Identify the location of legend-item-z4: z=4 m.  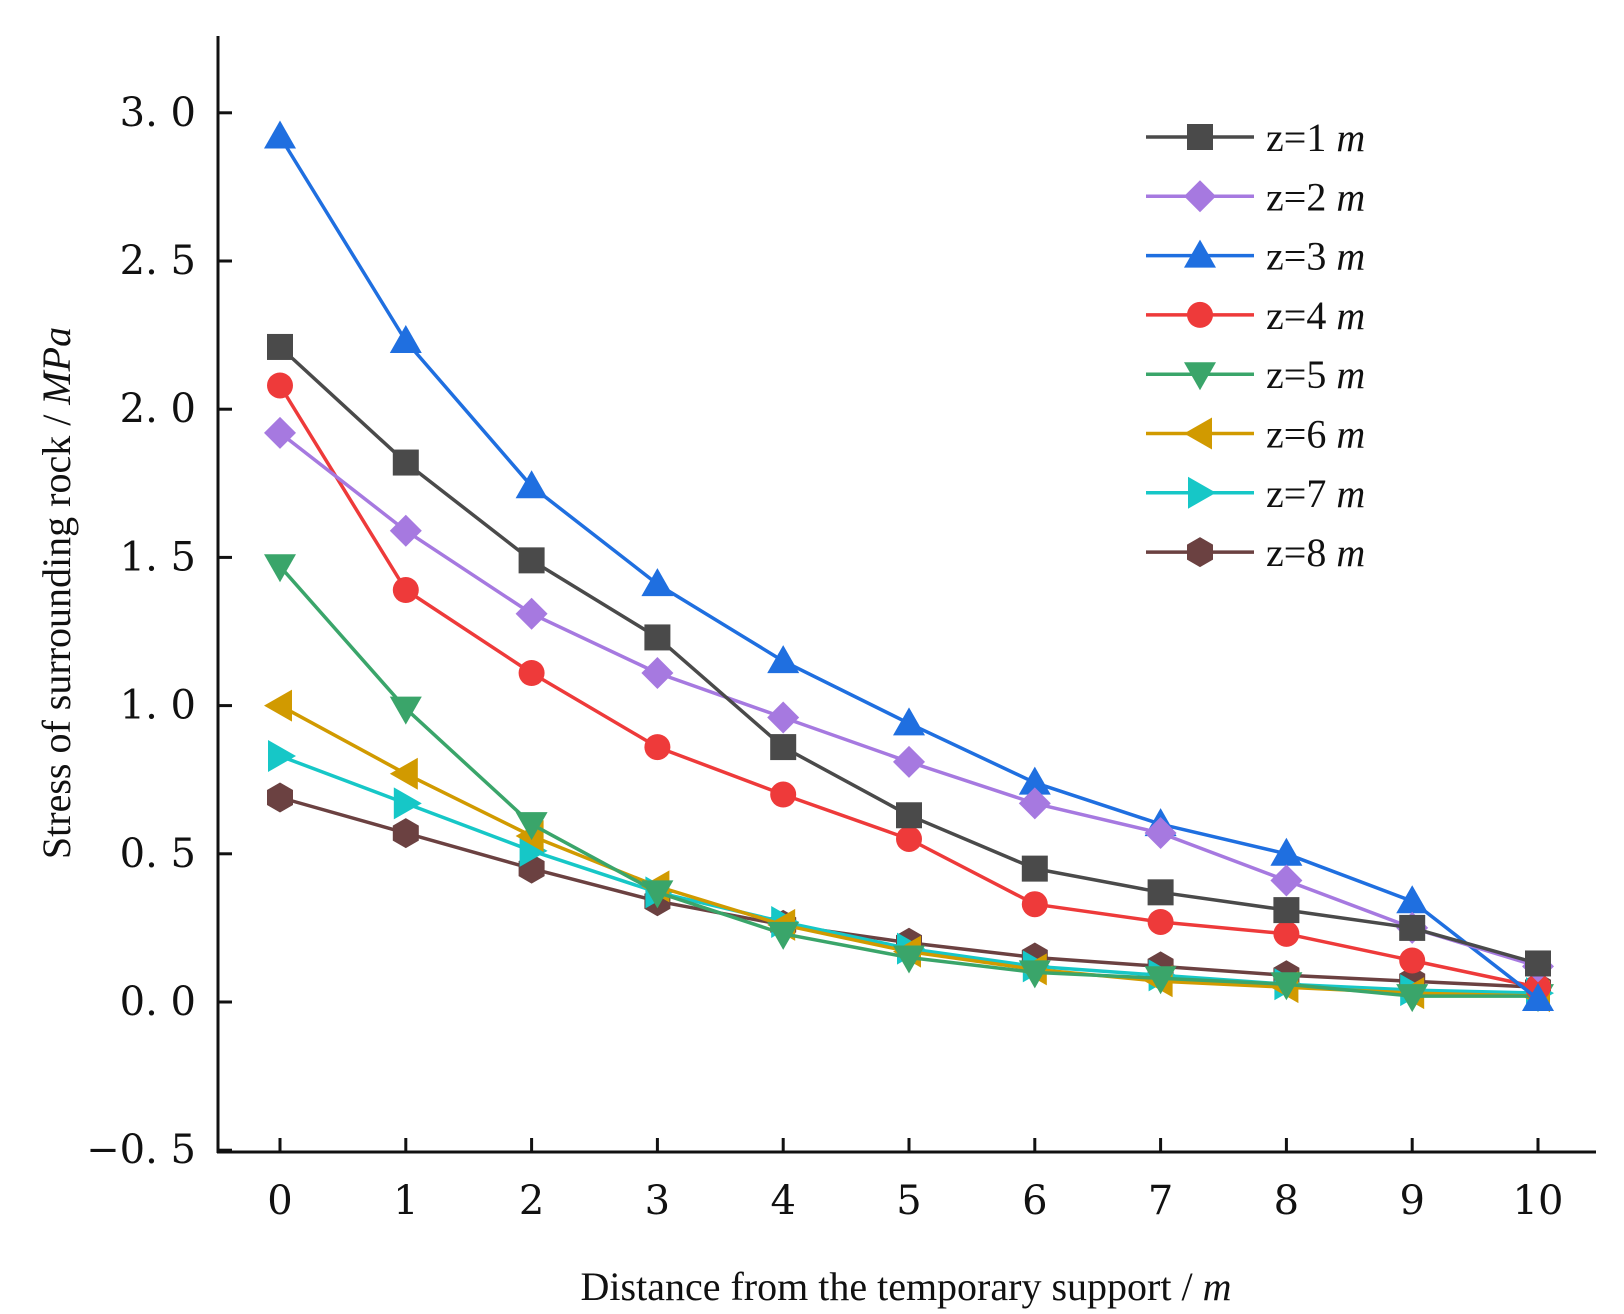
(1255, 315).